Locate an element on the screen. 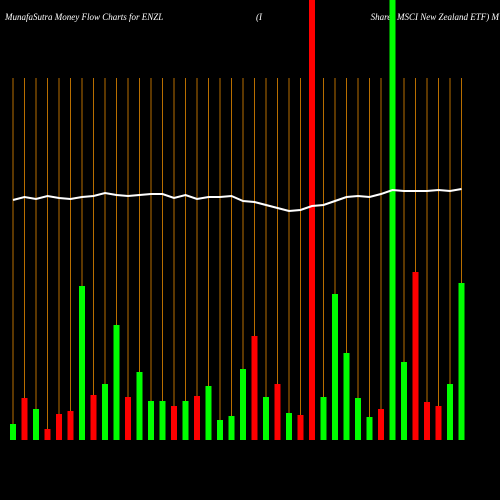 The height and width of the screenshot is (500, 500). chart-title: MunafaSutra Money Flow Charts for ENZL is located at coordinates (83, 17).